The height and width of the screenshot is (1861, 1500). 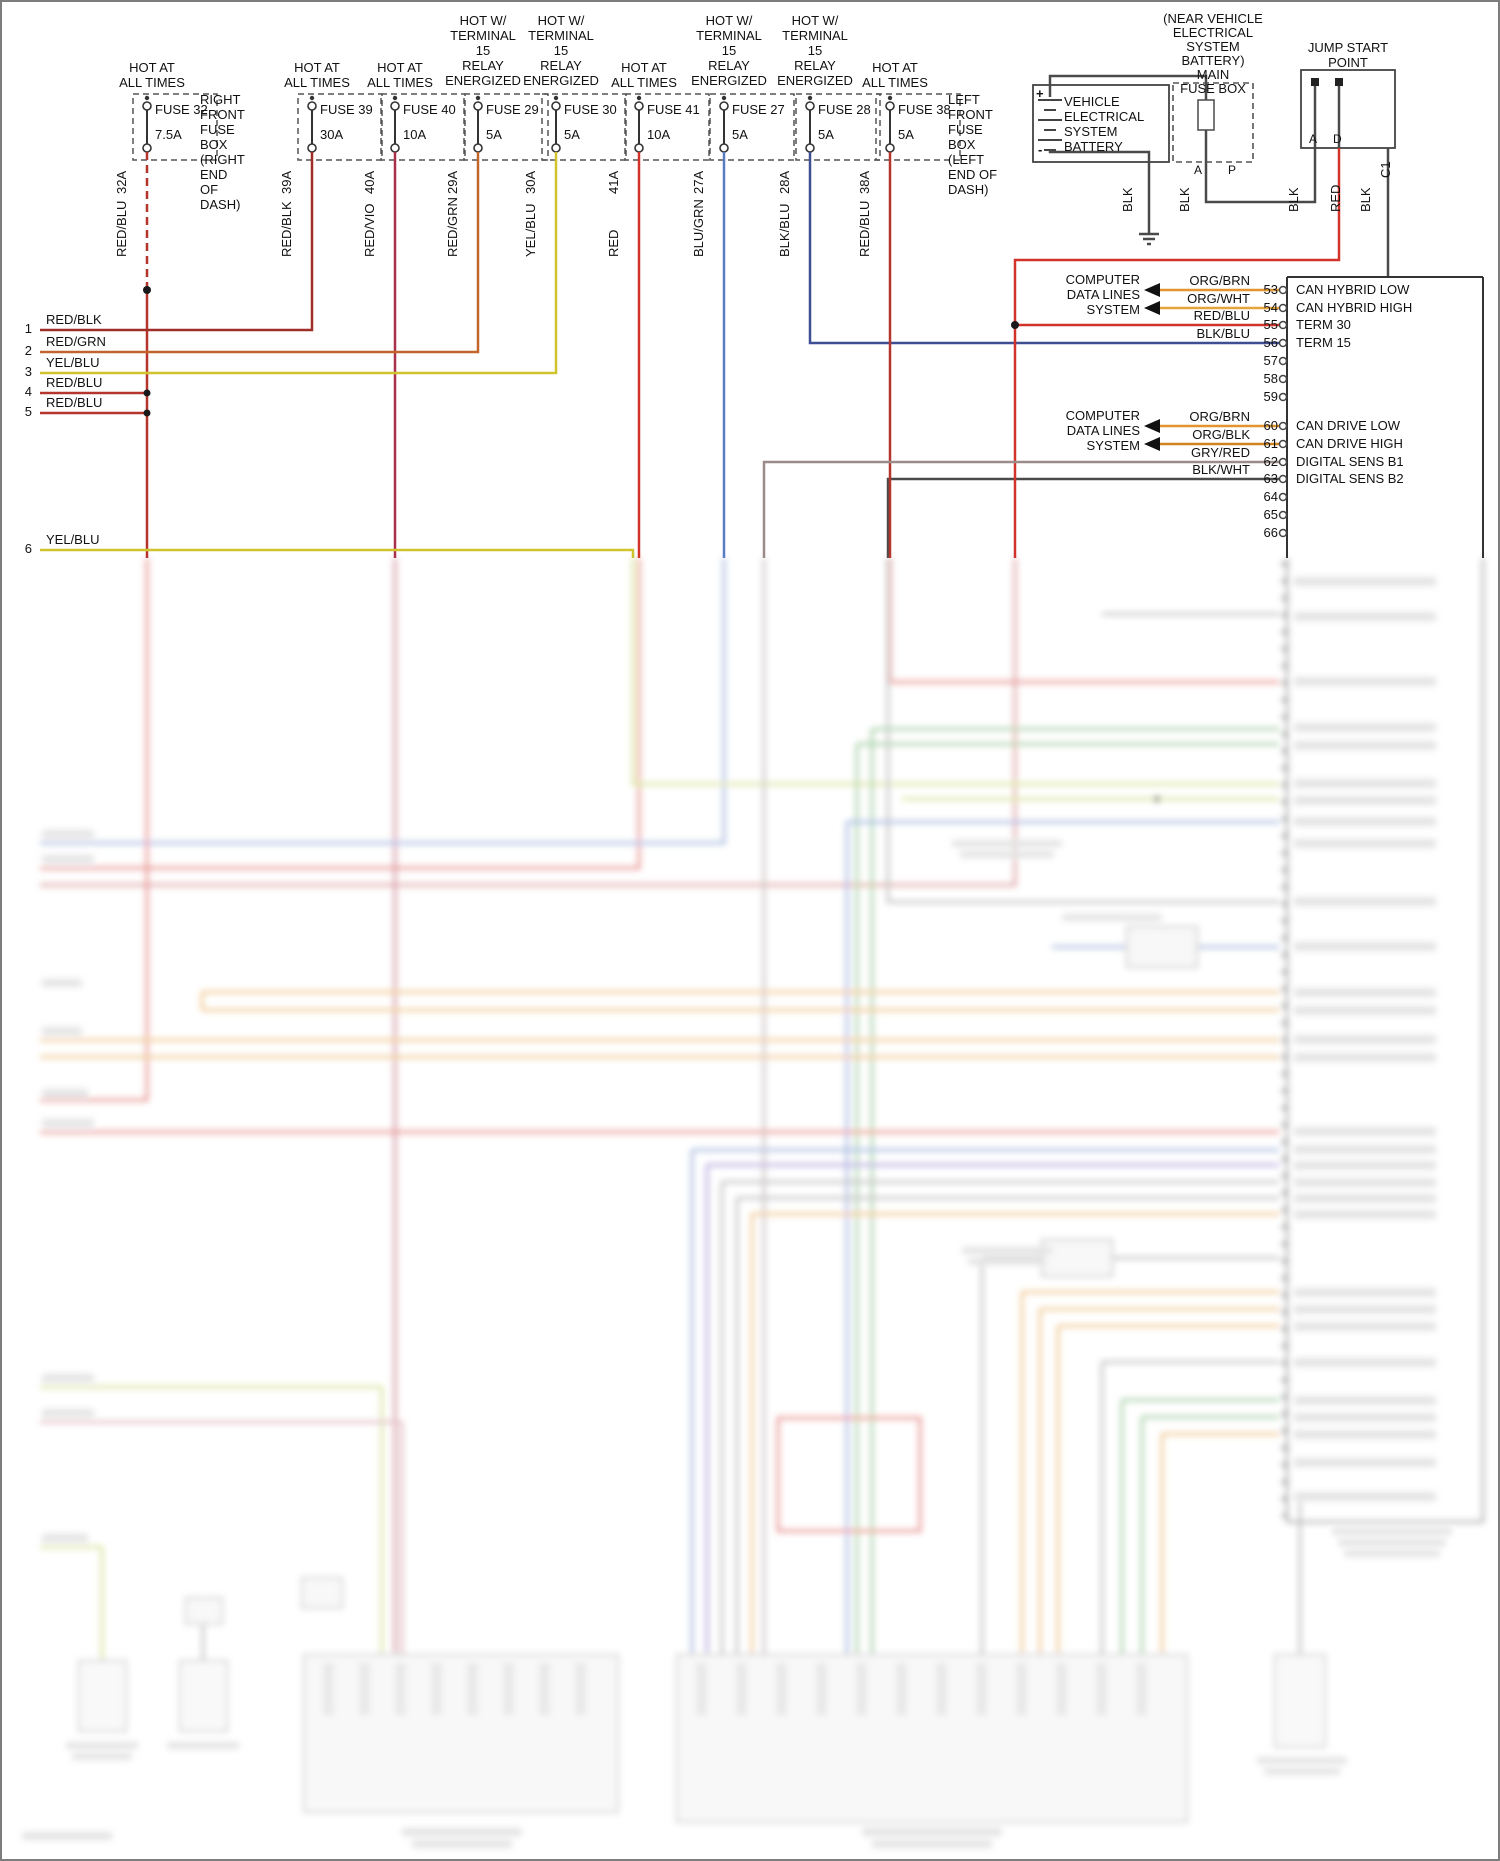 What do you see at coordinates (168, 134) in the screenshot?
I see `fuse-amps: 7.5A` at bounding box center [168, 134].